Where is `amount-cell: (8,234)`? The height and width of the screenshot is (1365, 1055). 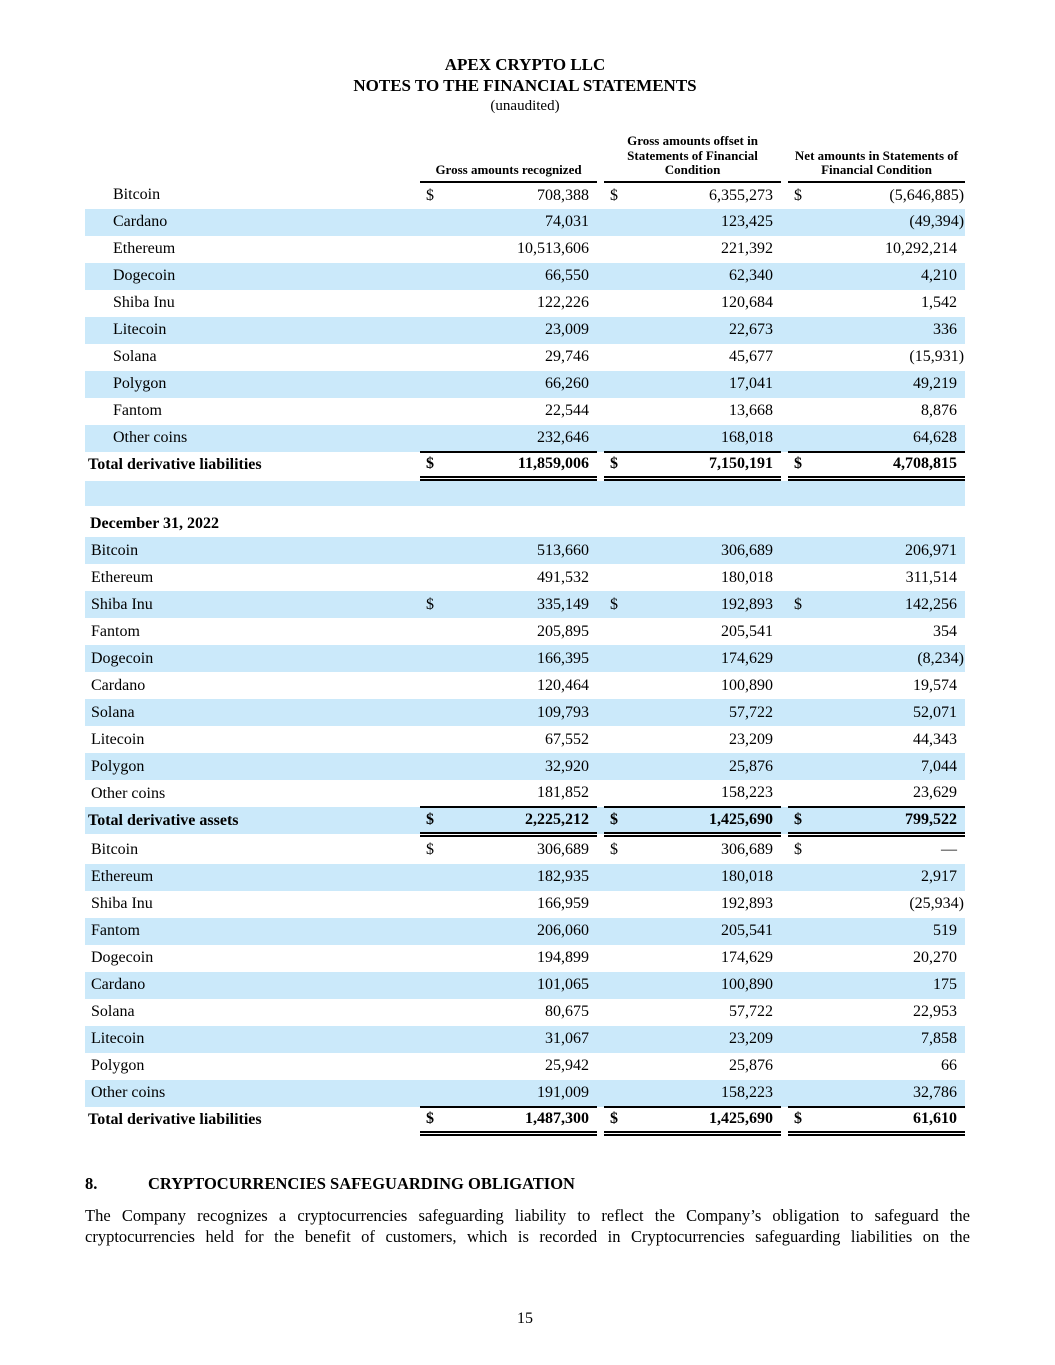
amount-cell: (8,234) is located at coordinates (892, 658).